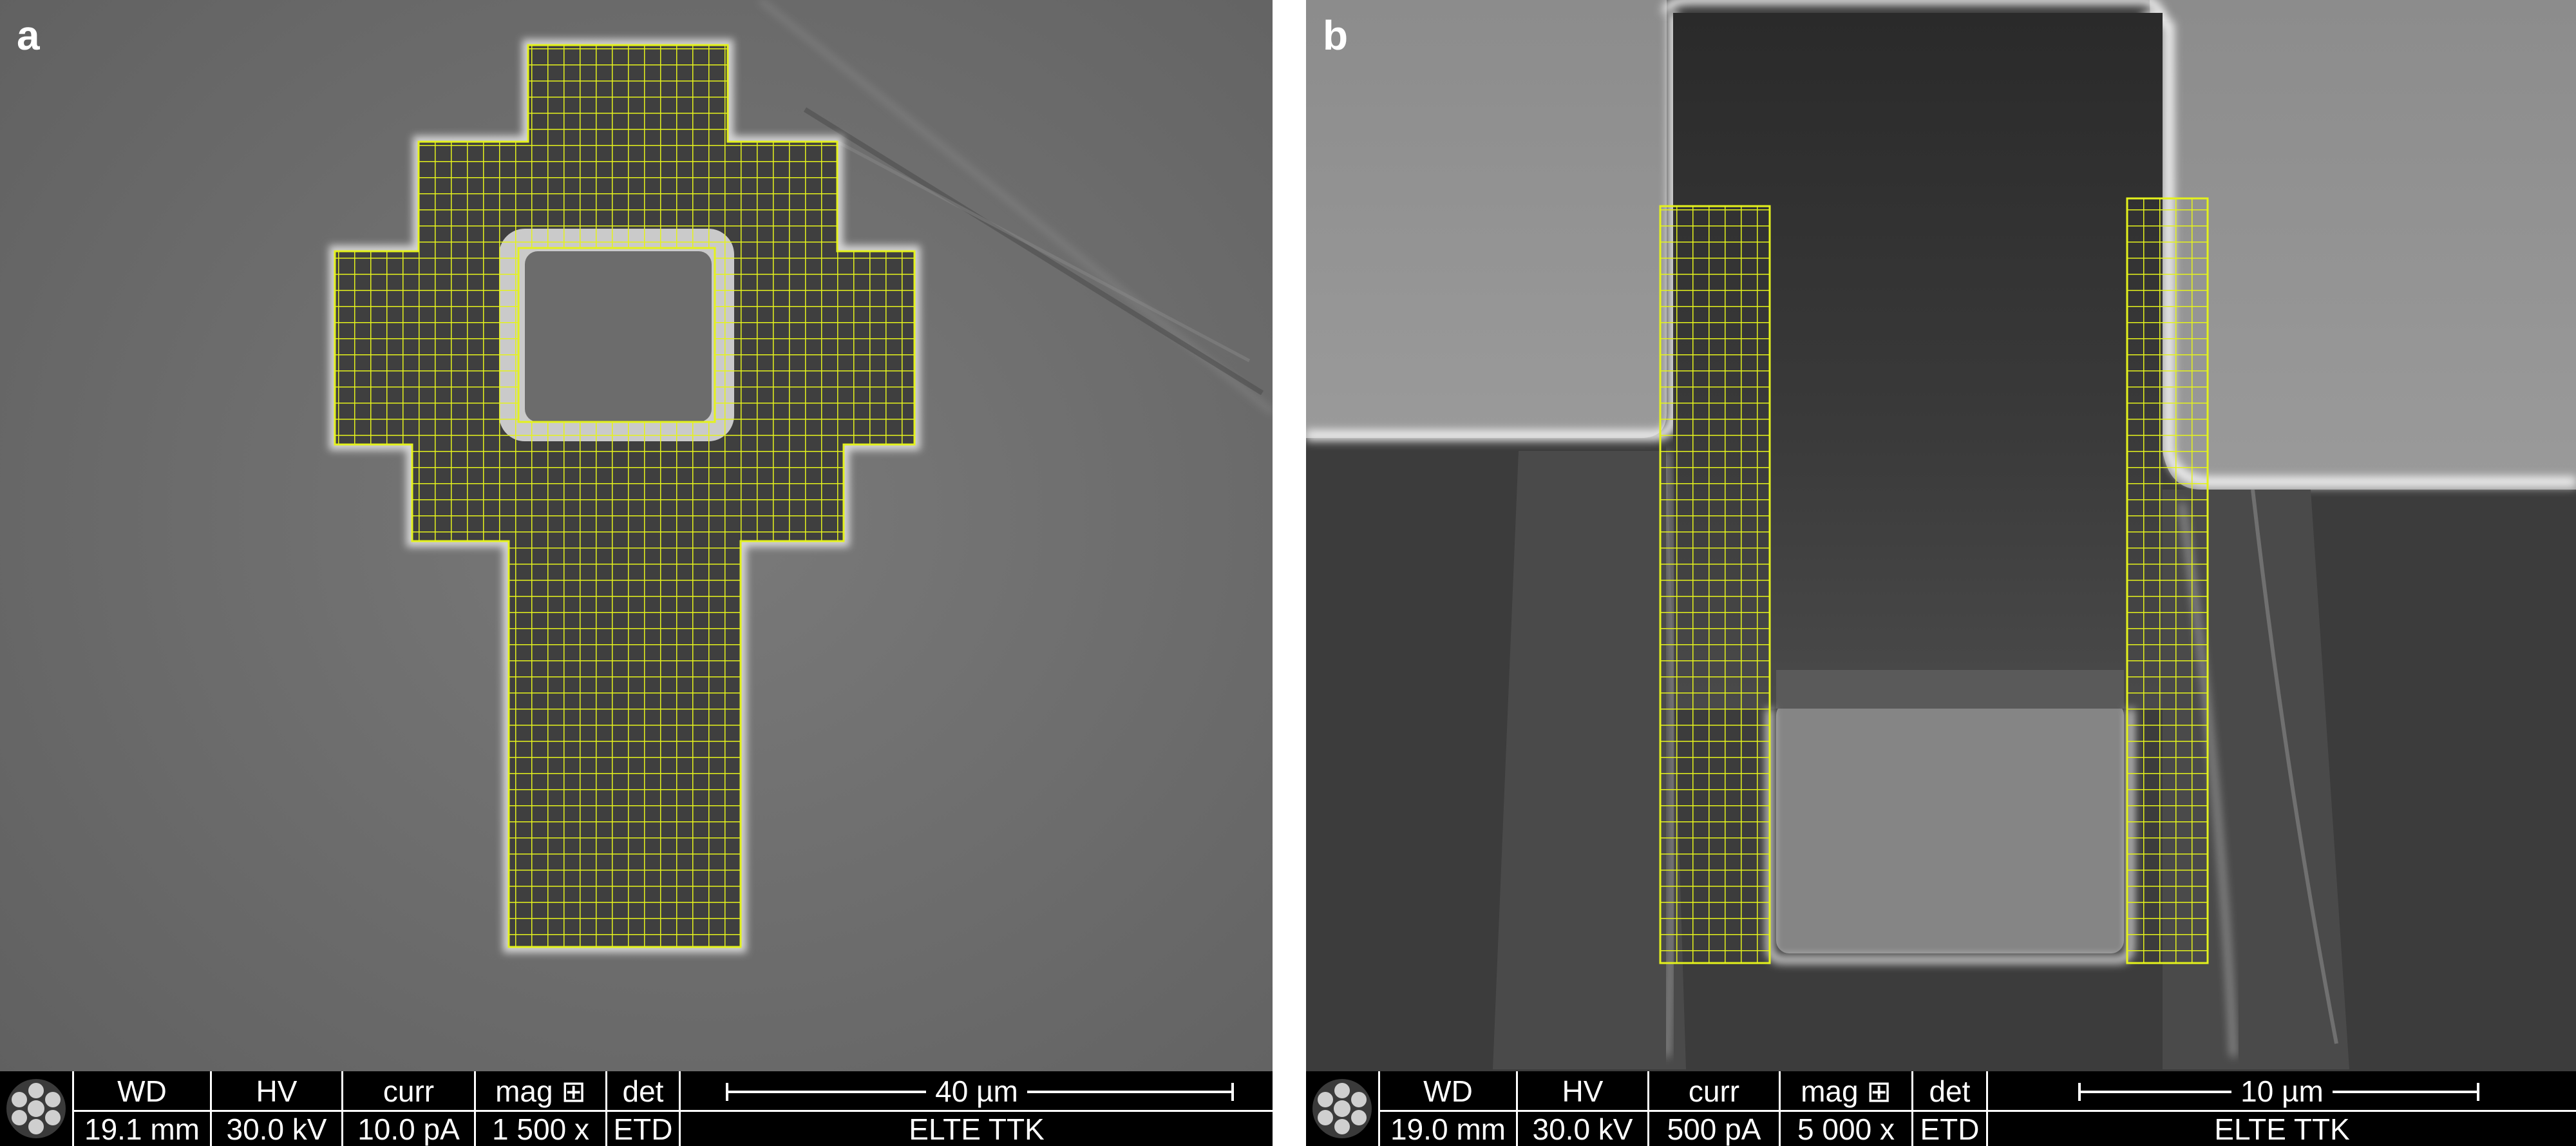 Image resolution: width=2576 pixels, height=1146 pixels. I want to click on curr-cell: curr 500 pA, so click(1713, 1108).